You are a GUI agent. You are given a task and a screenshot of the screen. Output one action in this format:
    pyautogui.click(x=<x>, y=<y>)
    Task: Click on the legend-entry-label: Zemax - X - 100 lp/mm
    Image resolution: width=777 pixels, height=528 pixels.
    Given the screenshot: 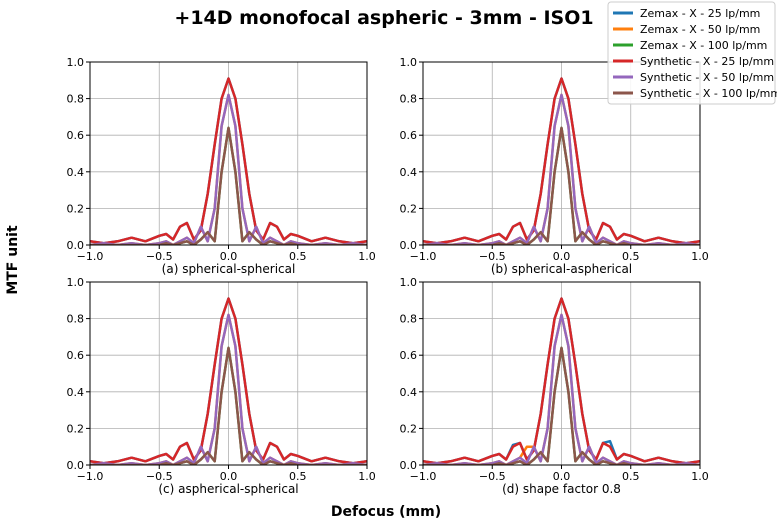 What is the action you would take?
    pyautogui.click(x=703, y=45)
    